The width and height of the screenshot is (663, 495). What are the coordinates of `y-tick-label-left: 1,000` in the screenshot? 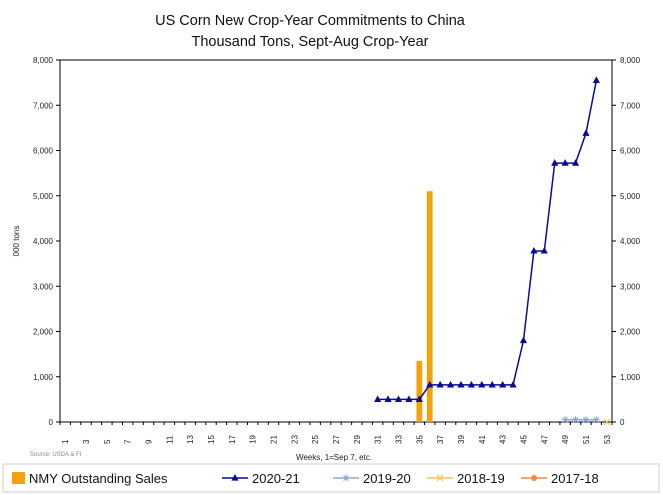 It's located at (43, 377).